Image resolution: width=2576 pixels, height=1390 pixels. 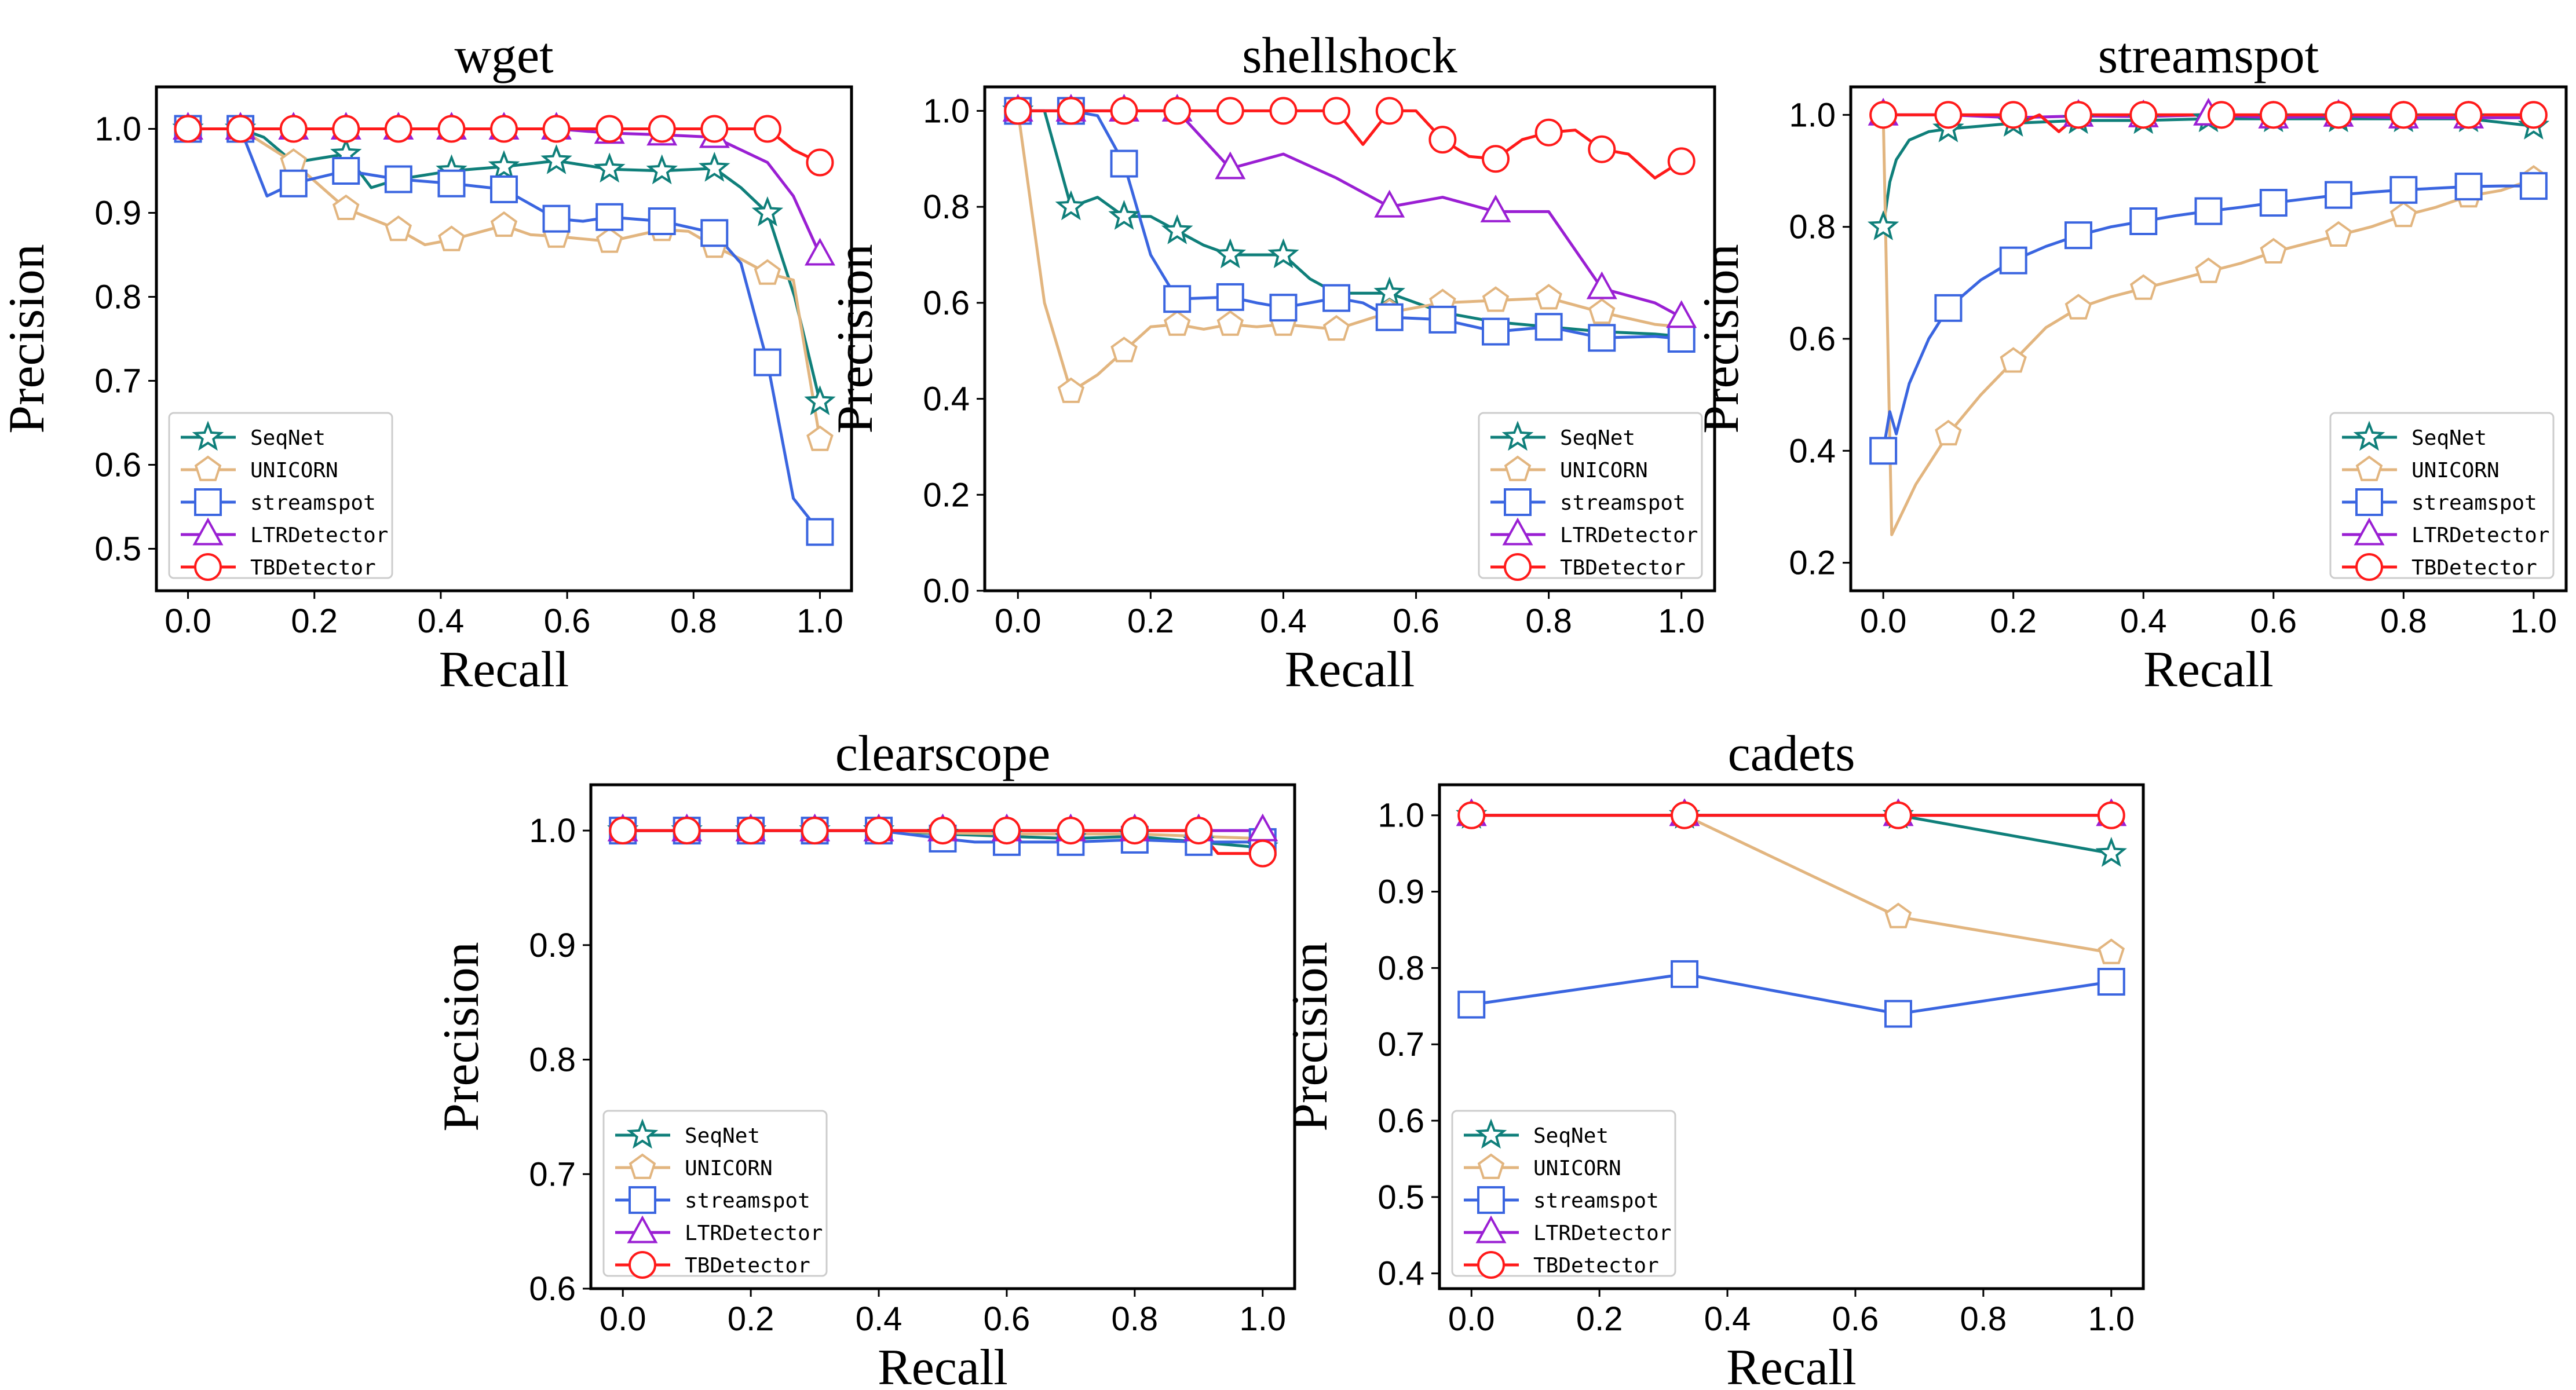 I want to click on y-tick-label: 0.2, so click(x=947, y=495).